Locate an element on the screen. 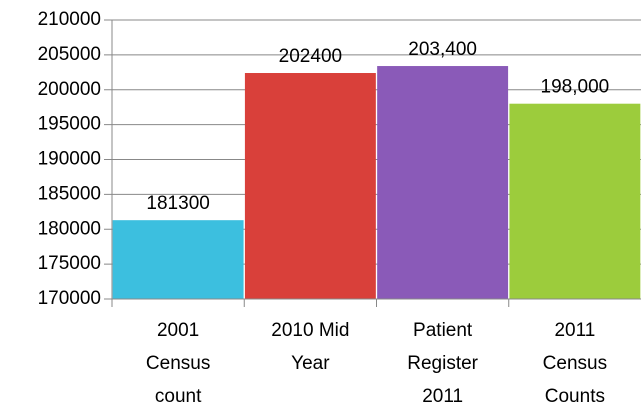 The width and height of the screenshot is (641, 415). x-tick-label: Patient Register 2011 is located at coordinates (442, 363).